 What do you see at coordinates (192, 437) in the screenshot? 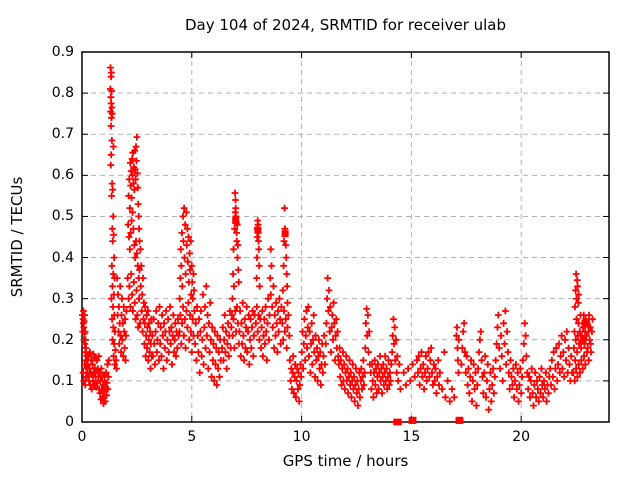
I see `x-tick-label: 5` at bounding box center [192, 437].